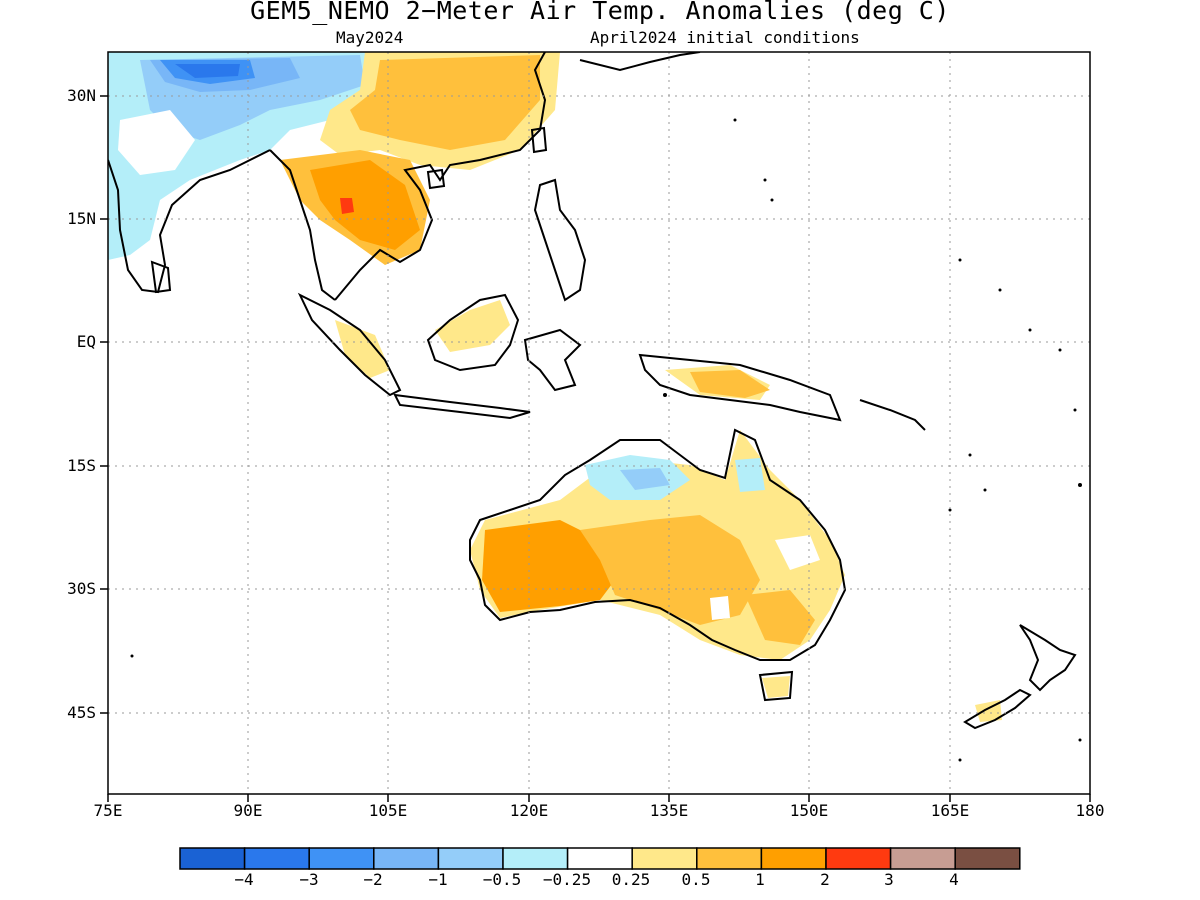 This screenshot has width=1200, height=900. Describe the element at coordinates (362, 349) in the screenshot. I see `warm-region-sumatra` at that location.